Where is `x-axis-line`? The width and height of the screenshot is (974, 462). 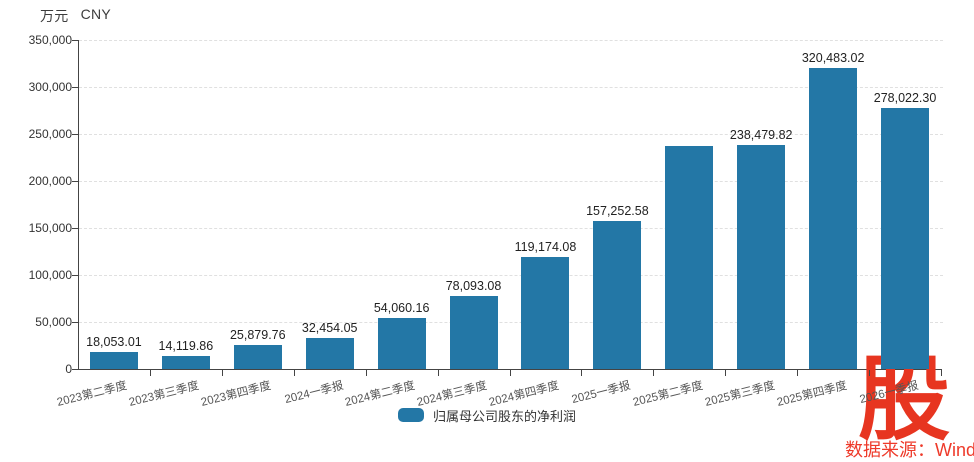
x-axis-line is located at coordinates (510, 369).